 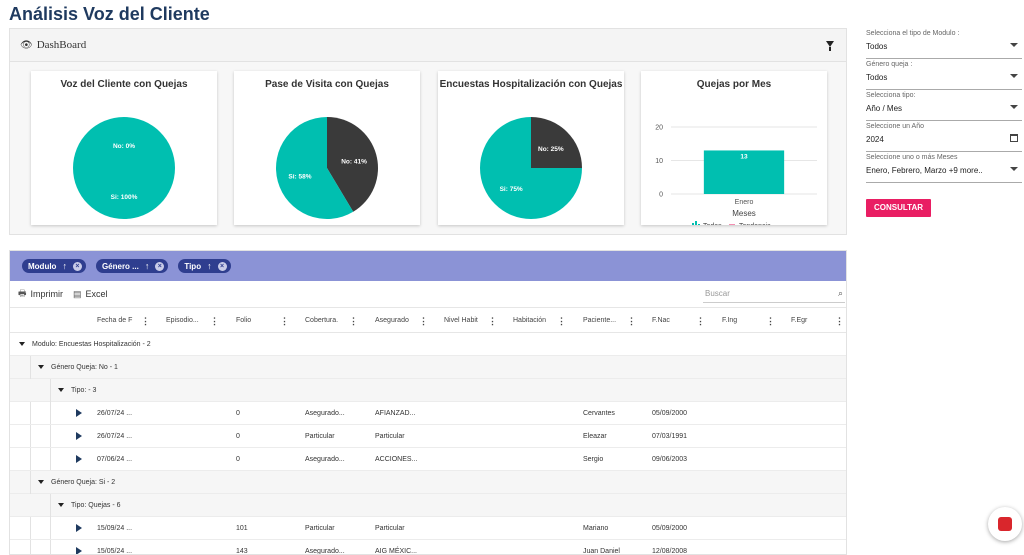 I want to click on column-header-paciente: Paciente... ⋮, so click(x=609, y=321).